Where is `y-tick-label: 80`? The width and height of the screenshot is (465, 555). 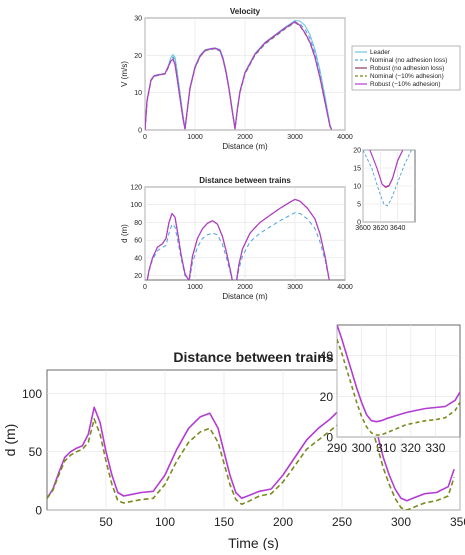
y-tick-label: 80 is located at coordinates (138, 223).